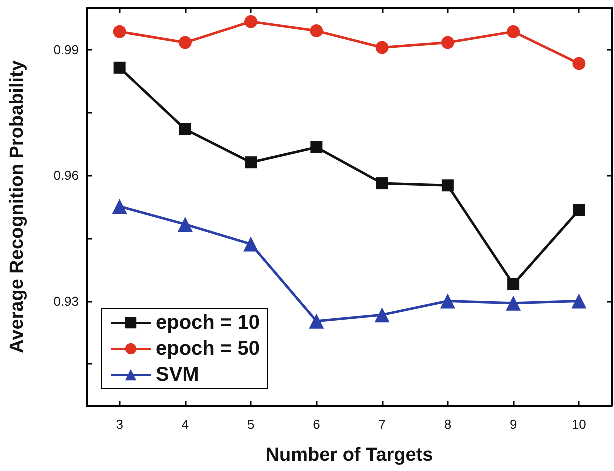 Image resolution: width=614 pixels, height=471 pixels. What do you see at coordinates (186, 424) in the screenshot?
I see `x-tick-label: 4` at bounding box center [186, 424].